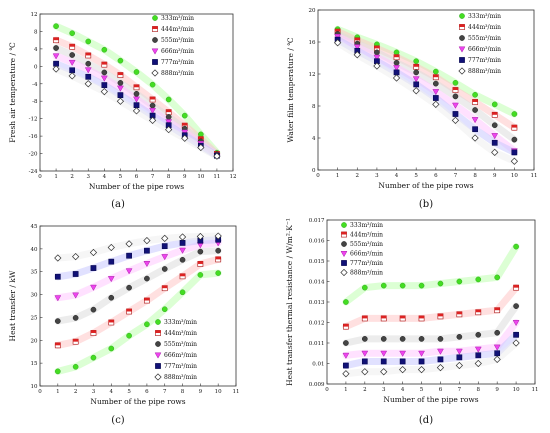 The height and width of the screenshot is (433, 550). I want to click on legend-entry: 555m³/min, so click(484, 38).